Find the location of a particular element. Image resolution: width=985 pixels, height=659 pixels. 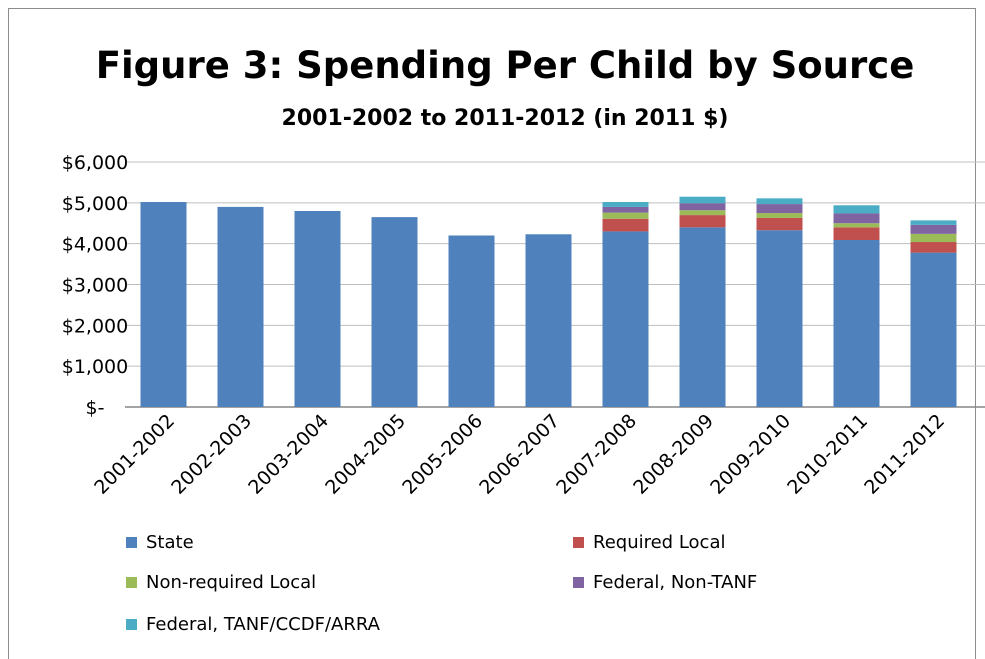

x-tick-label: 2001-2002 is located at coordinates (134, 454).